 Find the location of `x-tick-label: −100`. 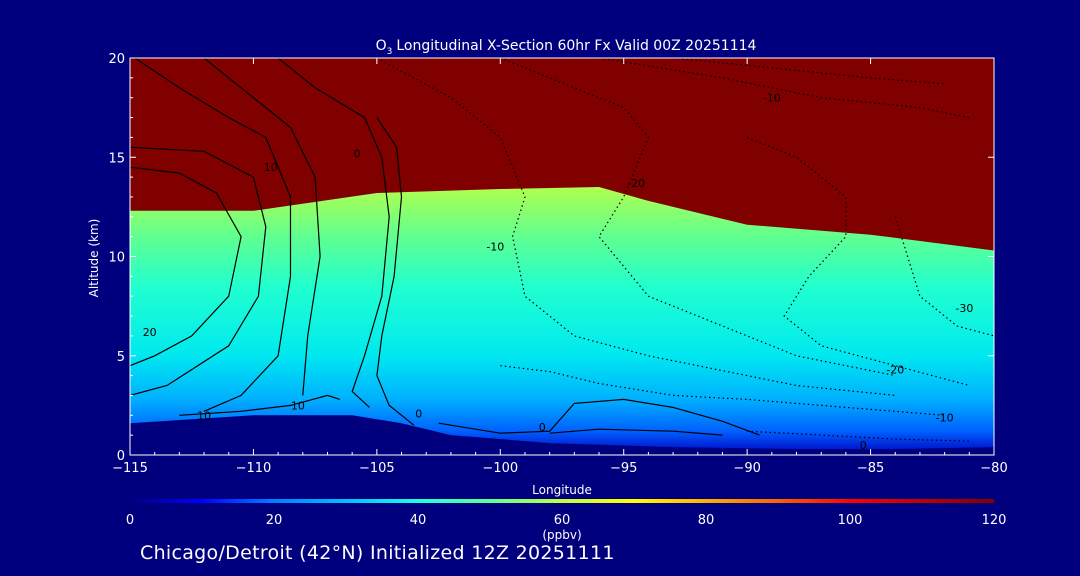

x-tick-label: −100 is located at coordinates (500, 468).